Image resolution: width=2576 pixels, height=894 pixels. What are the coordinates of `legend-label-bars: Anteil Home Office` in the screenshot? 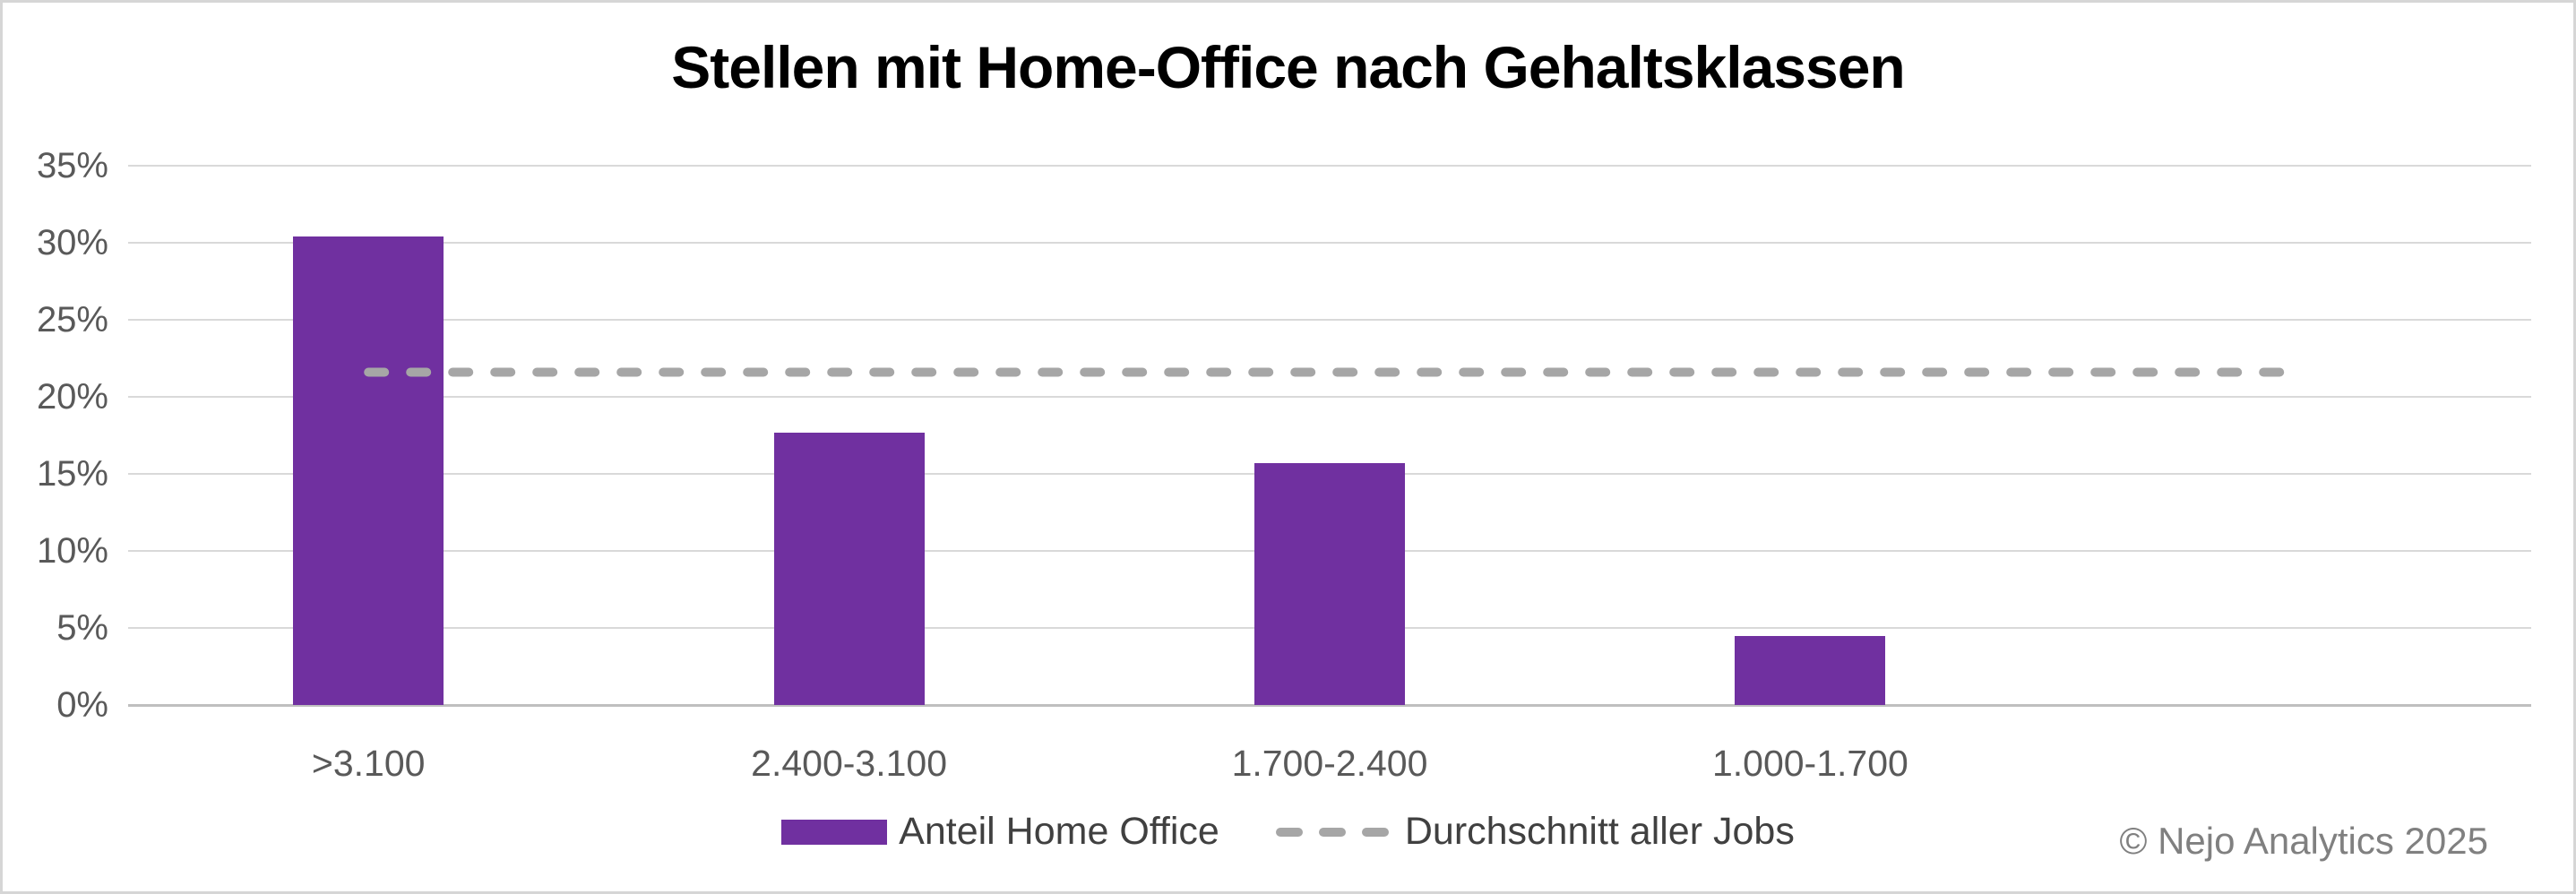 It's located at (1059, 831).